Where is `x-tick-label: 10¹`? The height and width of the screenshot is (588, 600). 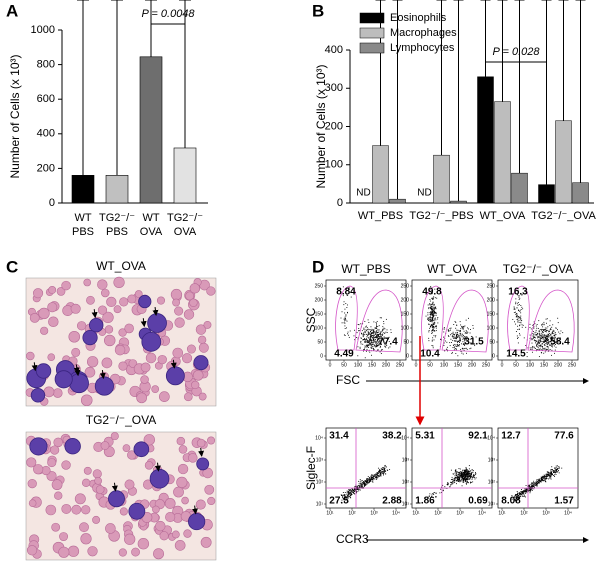
x-tick-label: 10¹ is located at coordinates (502, 513).